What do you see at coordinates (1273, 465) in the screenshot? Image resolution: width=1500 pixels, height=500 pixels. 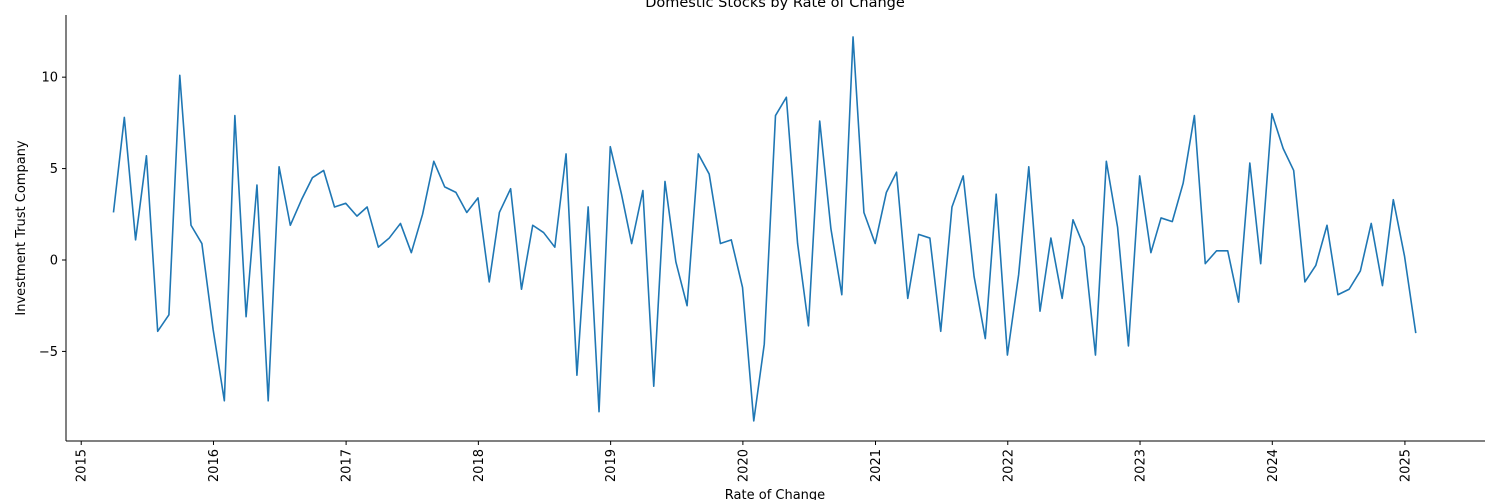 I see `x-tick-label: 2024` at bounding box center [1273, 465].